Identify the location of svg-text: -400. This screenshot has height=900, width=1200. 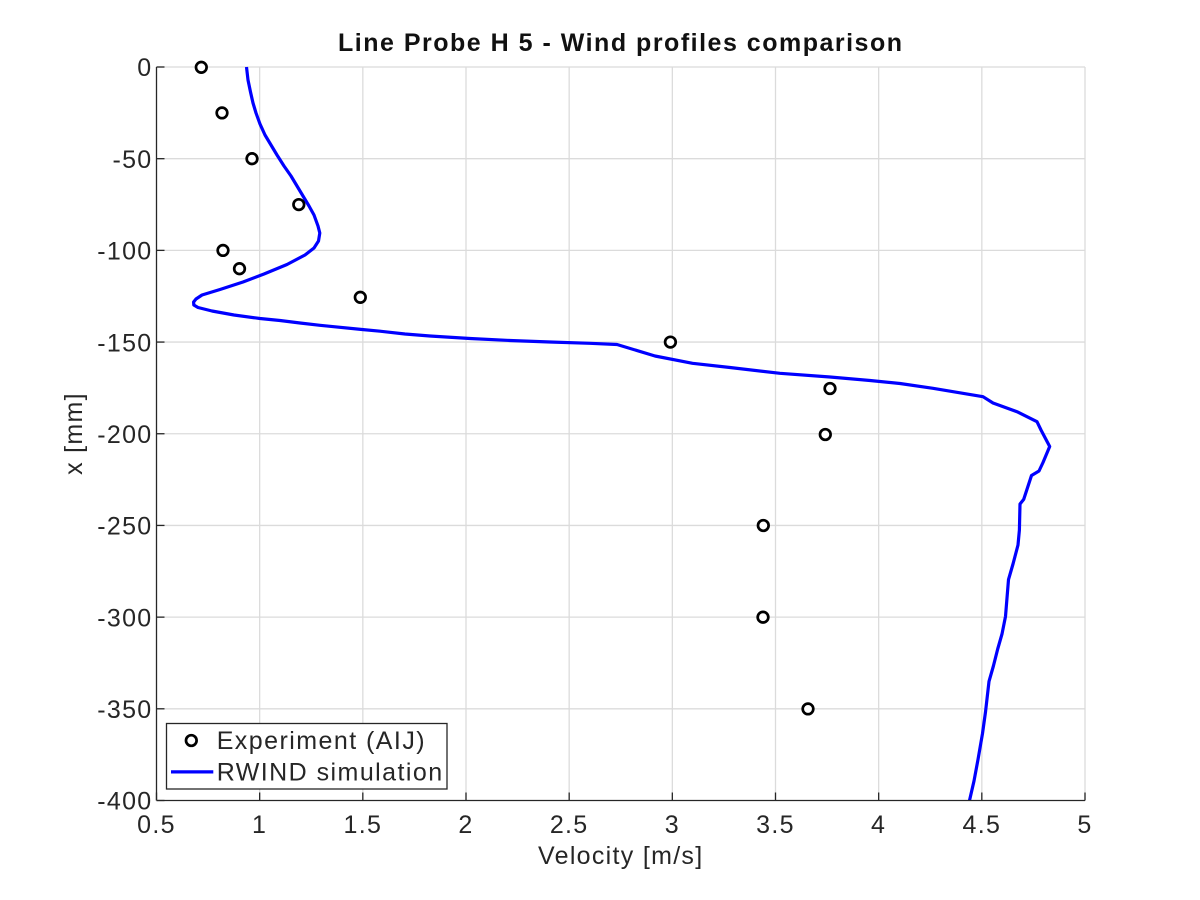
(124, 802).